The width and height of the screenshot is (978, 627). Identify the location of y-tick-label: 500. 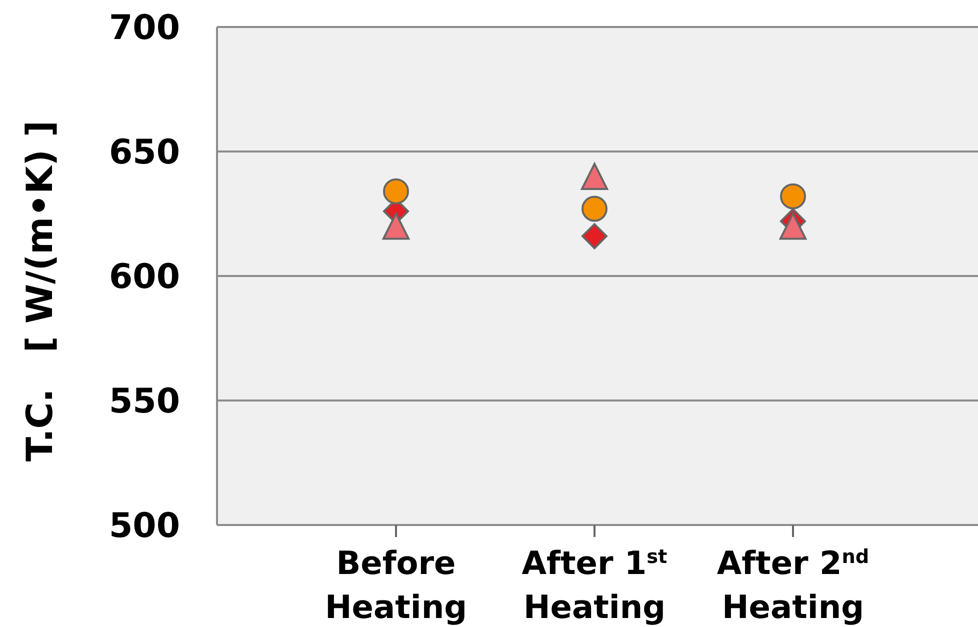
(144, 526).